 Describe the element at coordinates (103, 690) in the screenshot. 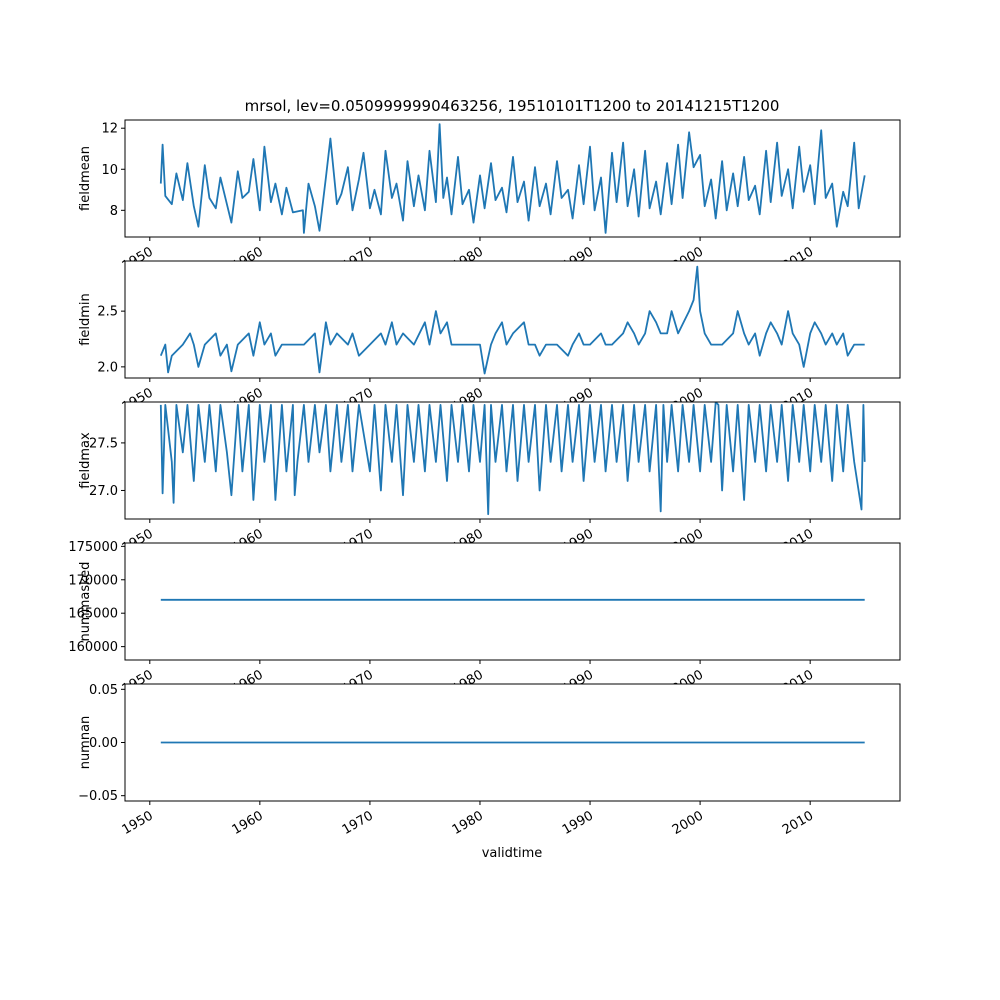

I see `numnan-y-tick-label: 0.05` at that location.